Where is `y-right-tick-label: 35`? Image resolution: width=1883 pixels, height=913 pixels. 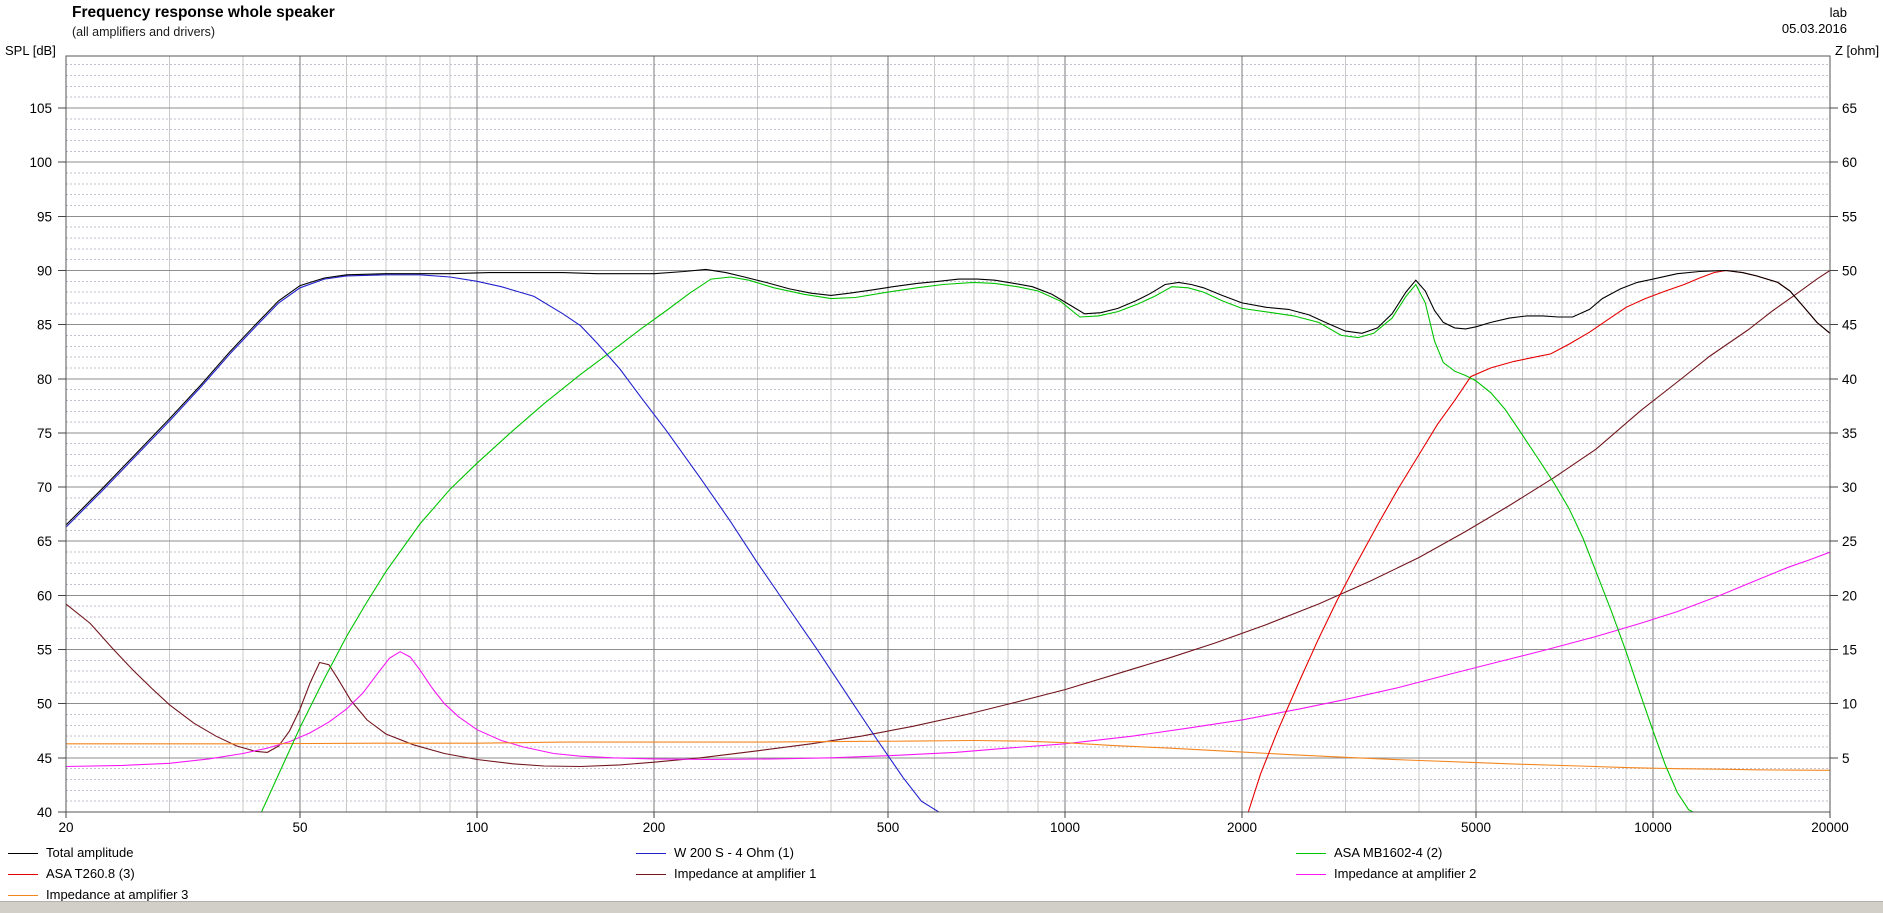
y-right-tick-label: 35 is located at coordinates (1849, 433).